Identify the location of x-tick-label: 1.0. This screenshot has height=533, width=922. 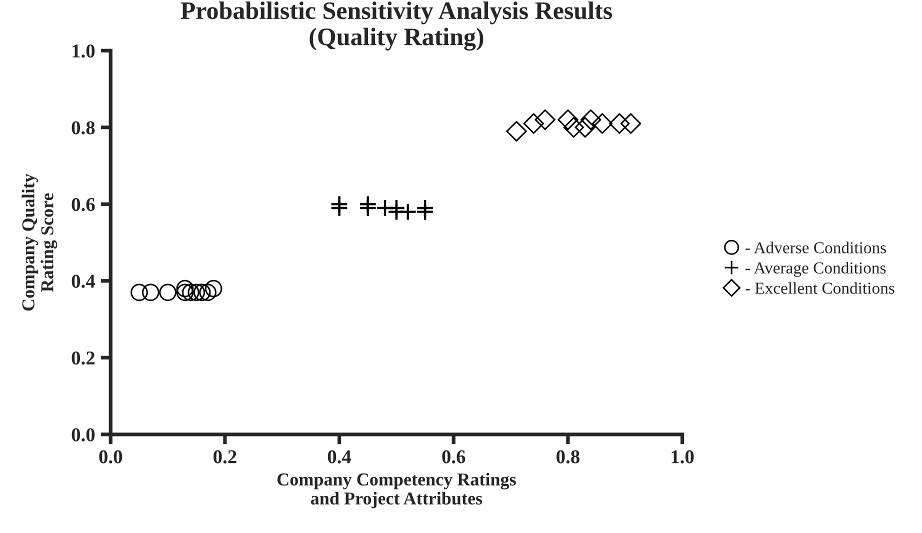
(683, 457).